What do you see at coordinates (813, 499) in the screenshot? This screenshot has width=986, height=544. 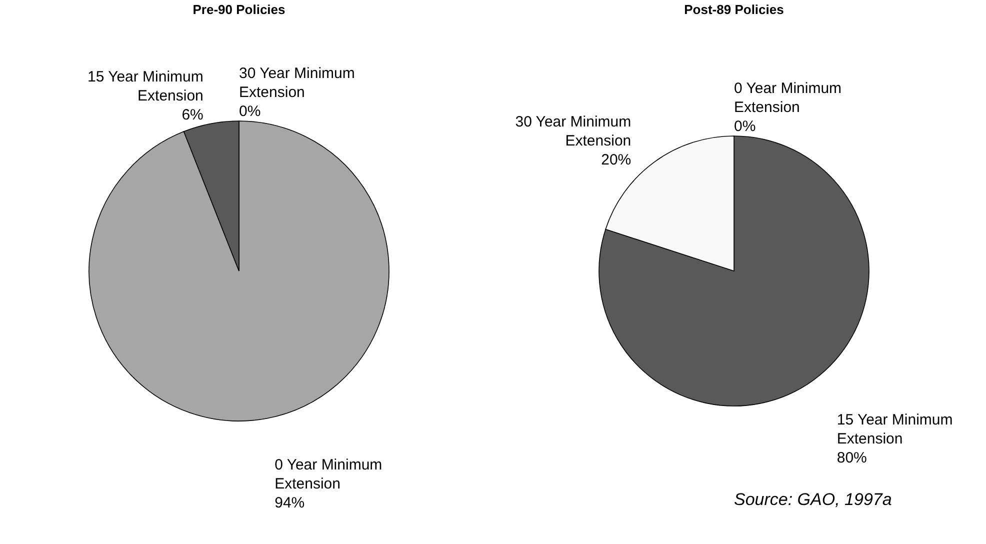 I see `source-note: Source: GAO, 1997a` at bounding box center [813, 499].